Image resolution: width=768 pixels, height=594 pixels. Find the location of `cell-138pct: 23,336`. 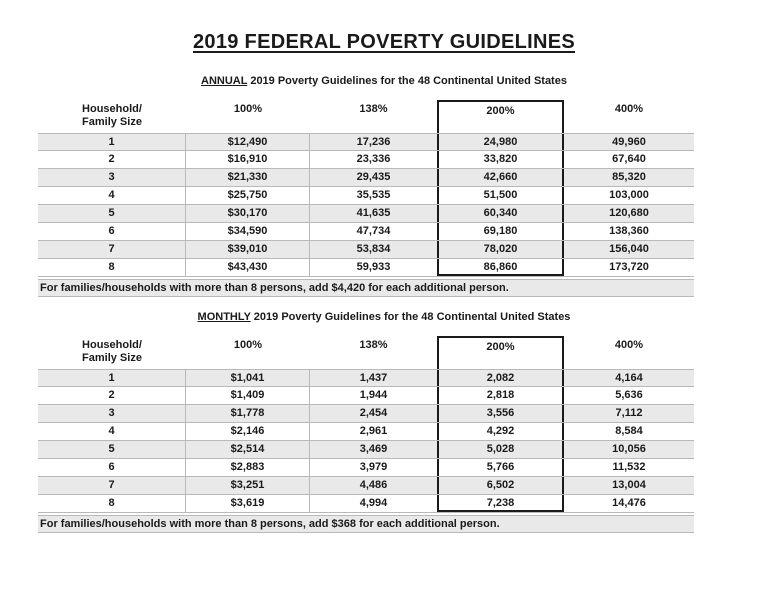

cell-138pct: 23,336 is located at coordinates (373, 159).